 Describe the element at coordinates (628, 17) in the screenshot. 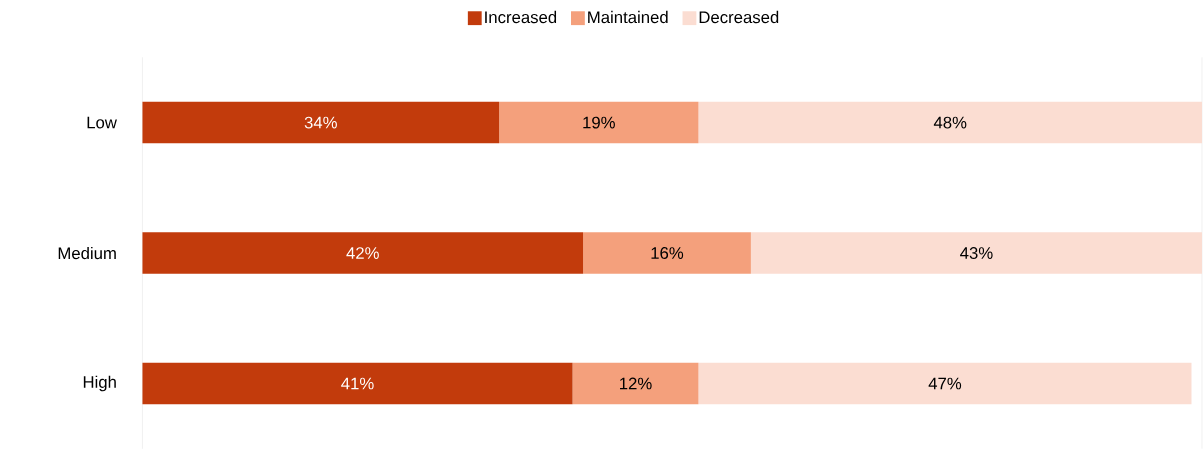

I see `legend-label: Maintained` at that location.